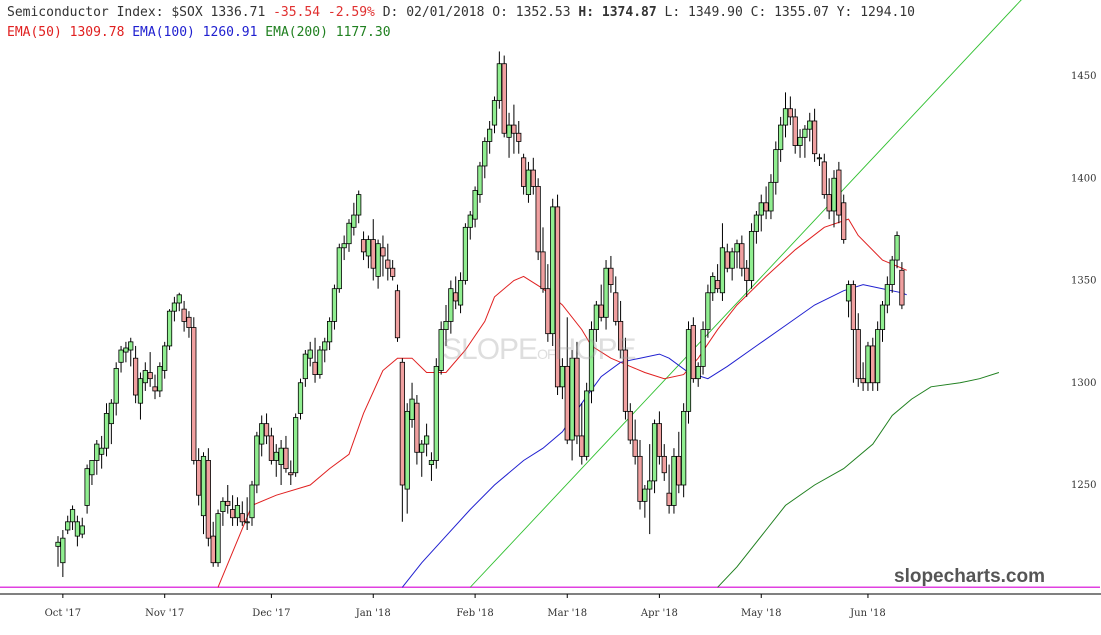 The height and width of the screenshot is (635, 1101). I want to click on high-value: 1374.87, so click(629, 12).